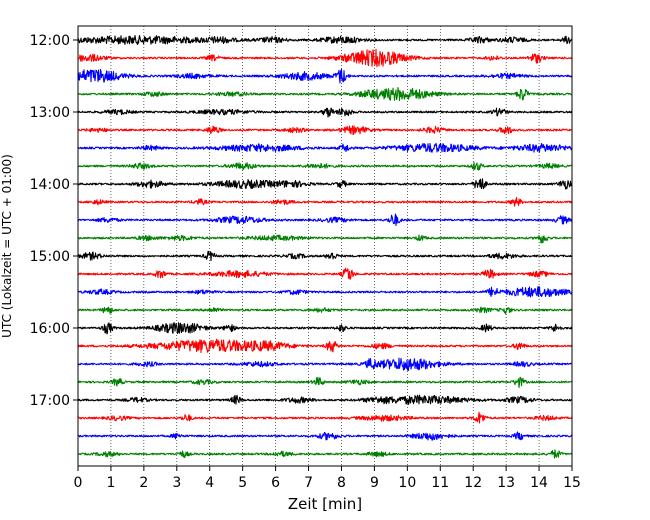  Describe the element at coordinates (176, 483) in the screenshot. I see `x-tick-label: 3` at that location.